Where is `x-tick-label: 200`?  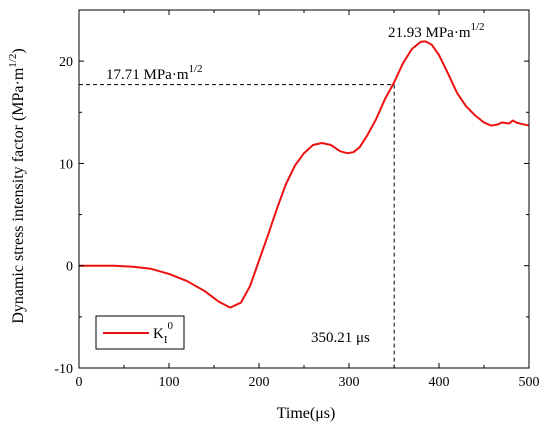 x-tick-label: 200 is located at coordinates (259, 382).